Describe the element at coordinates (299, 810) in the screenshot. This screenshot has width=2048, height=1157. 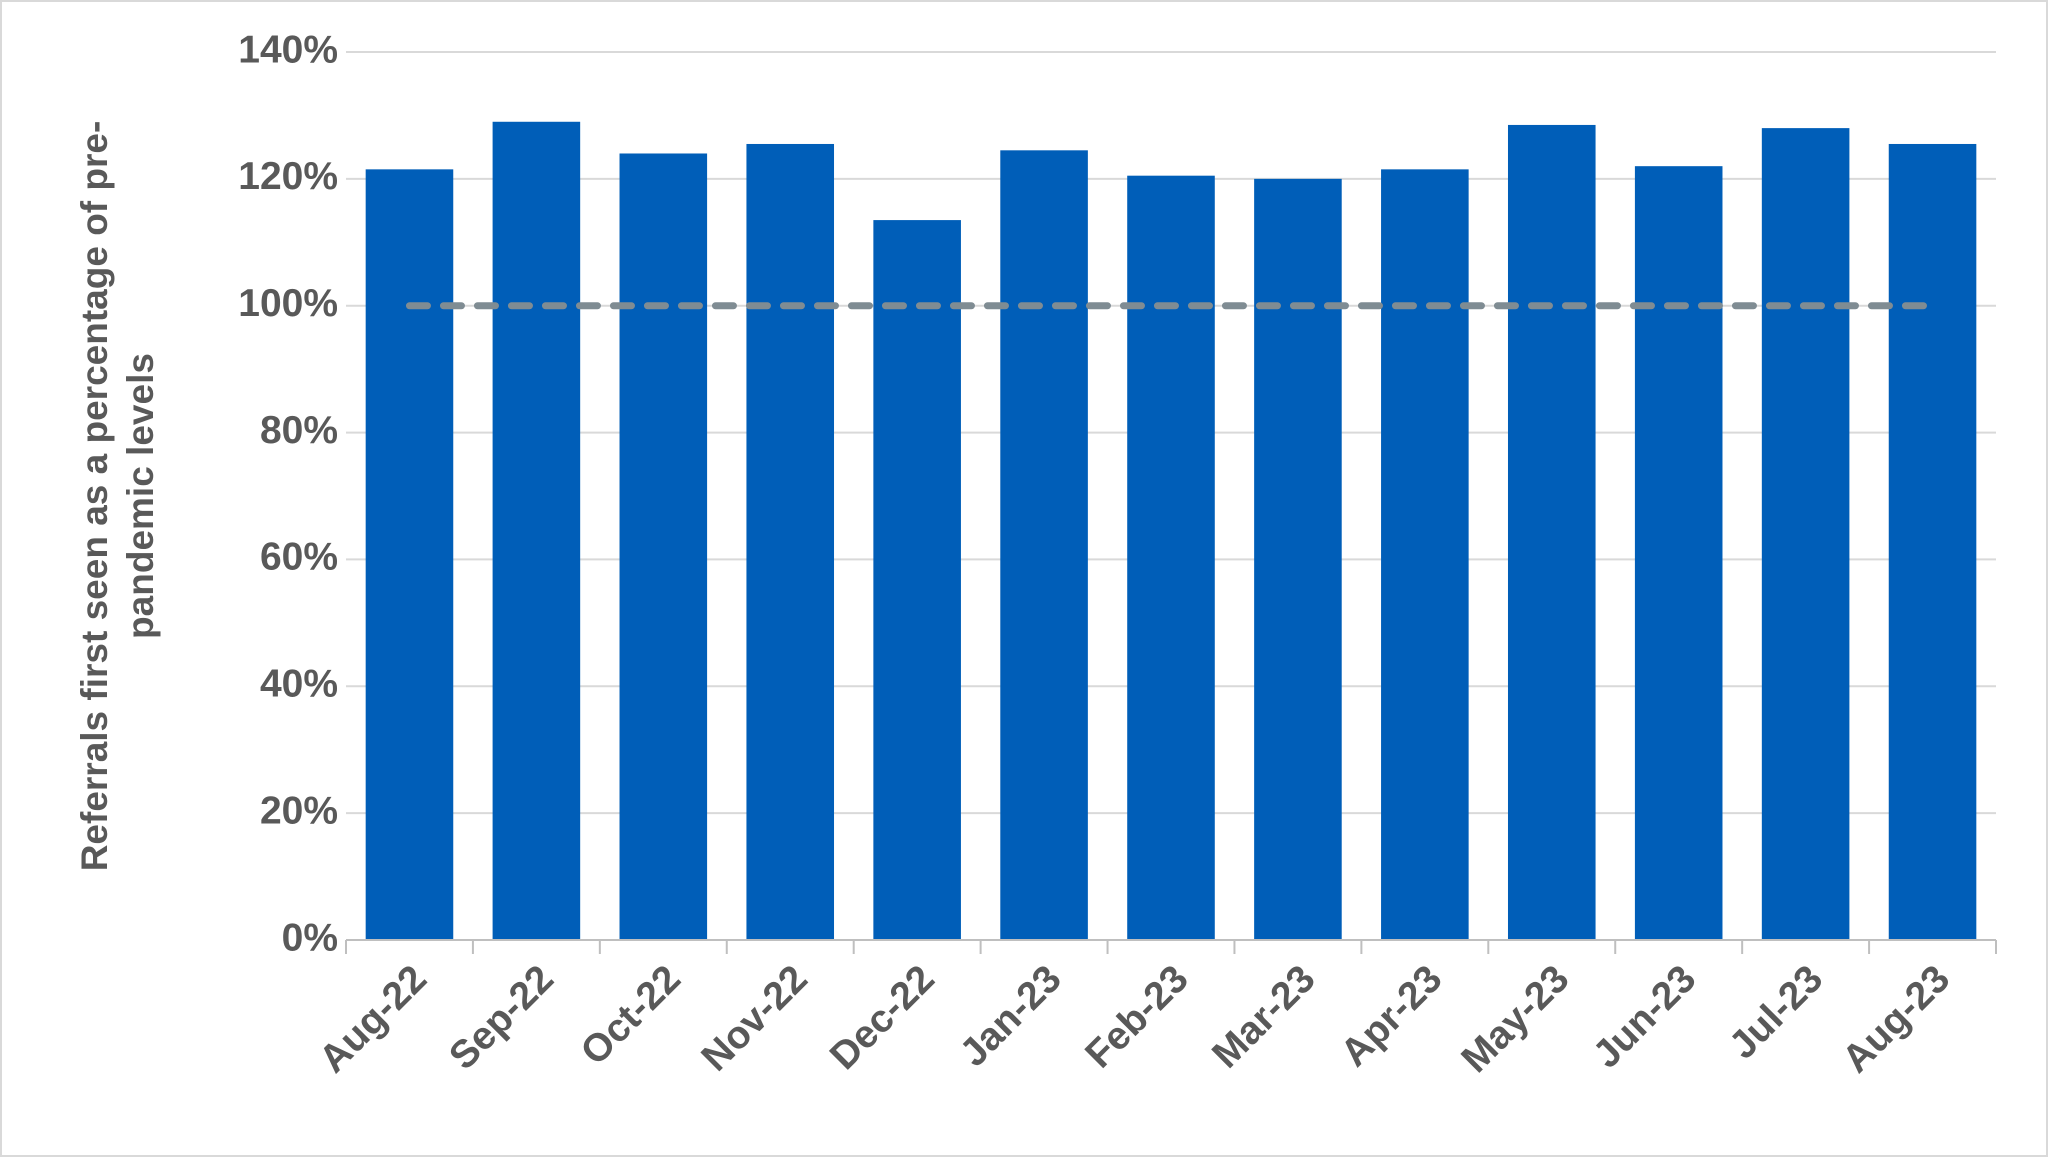
I see `y-tick-label: 20%` at that location.